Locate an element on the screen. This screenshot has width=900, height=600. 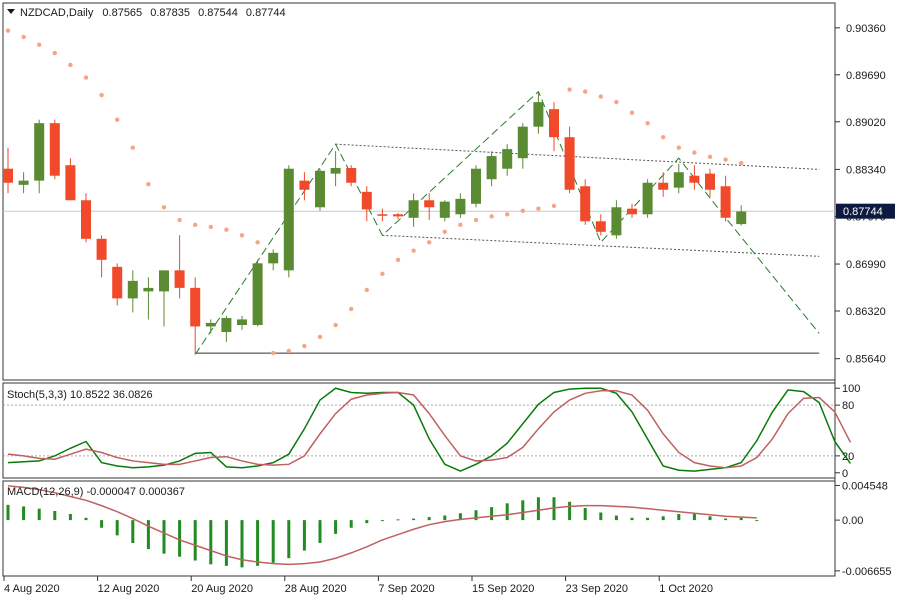
stochastic-plot is located at coordinates (427, 429).